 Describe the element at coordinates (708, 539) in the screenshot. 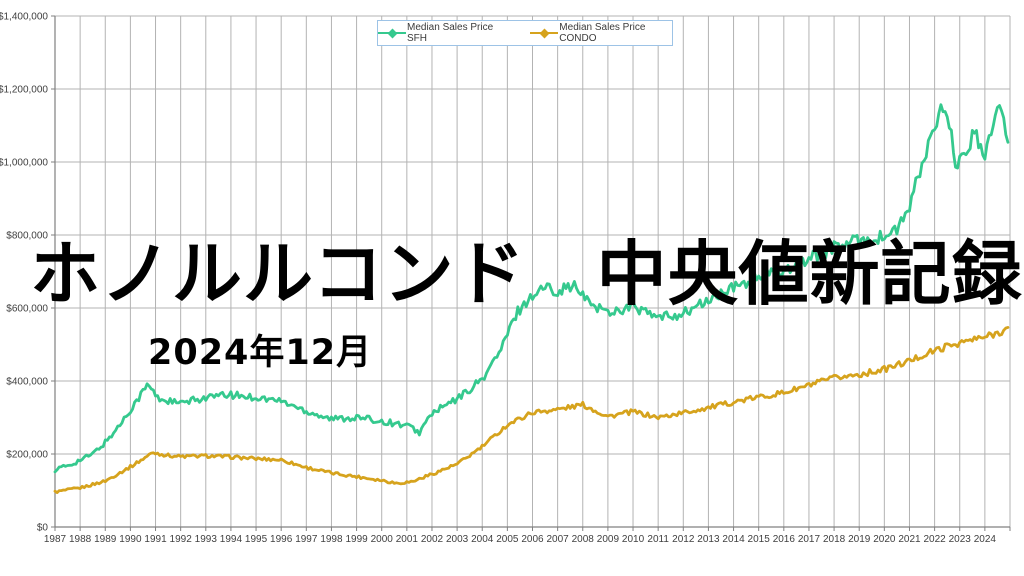

I see `x-axis-tick-label: 2013` at that location.